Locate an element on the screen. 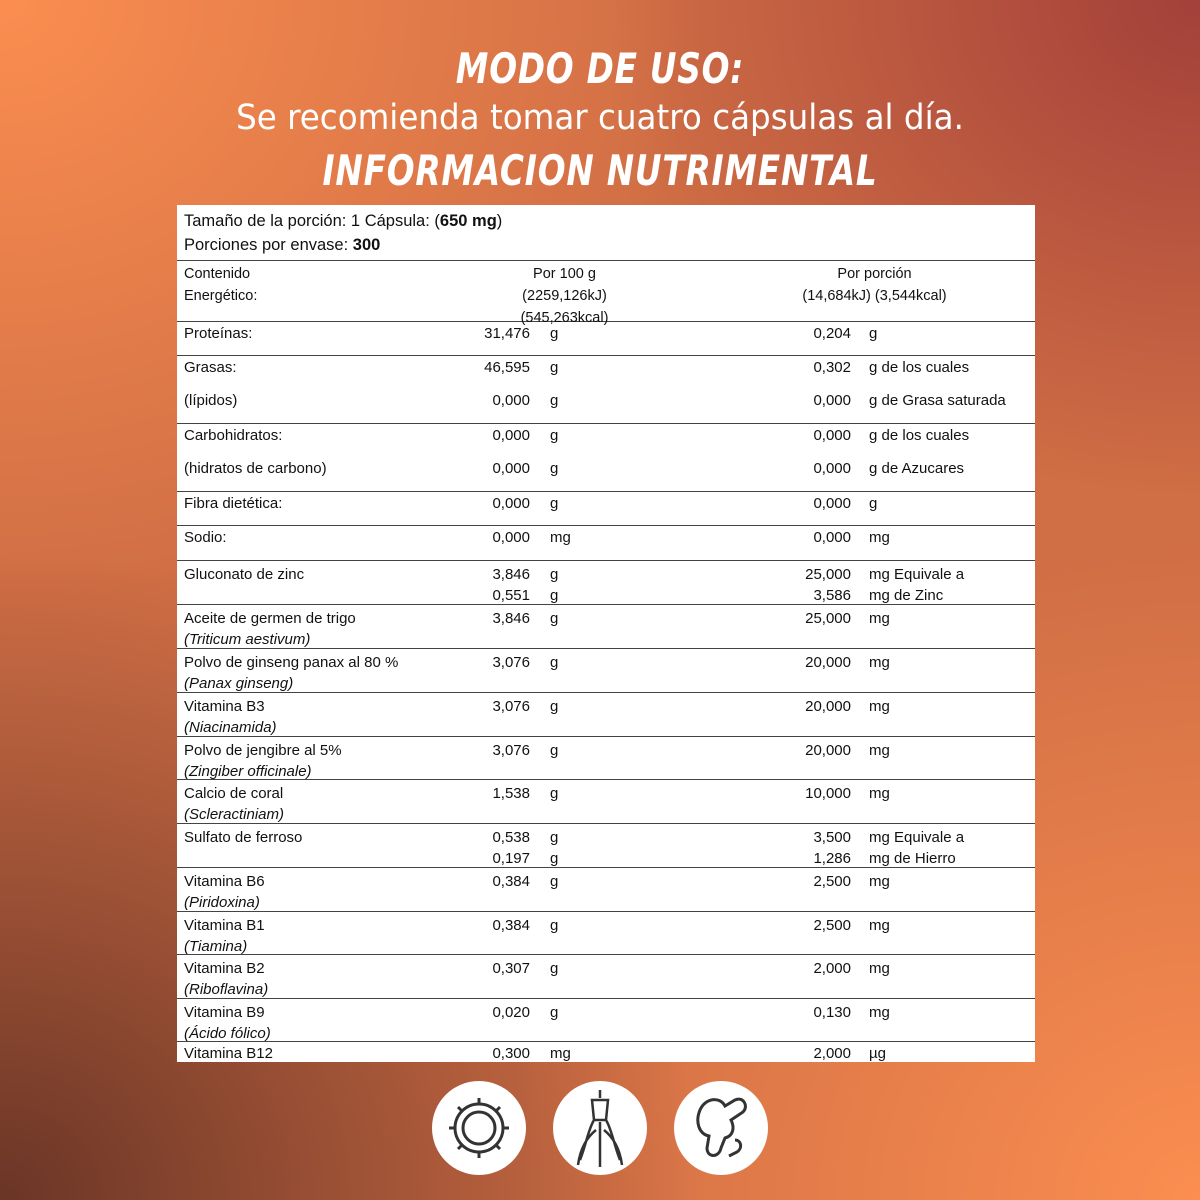 The width and height of the screenshot is (1200, 1200). item-name: Gluconato de zinc is located at coordinates (244, 574).